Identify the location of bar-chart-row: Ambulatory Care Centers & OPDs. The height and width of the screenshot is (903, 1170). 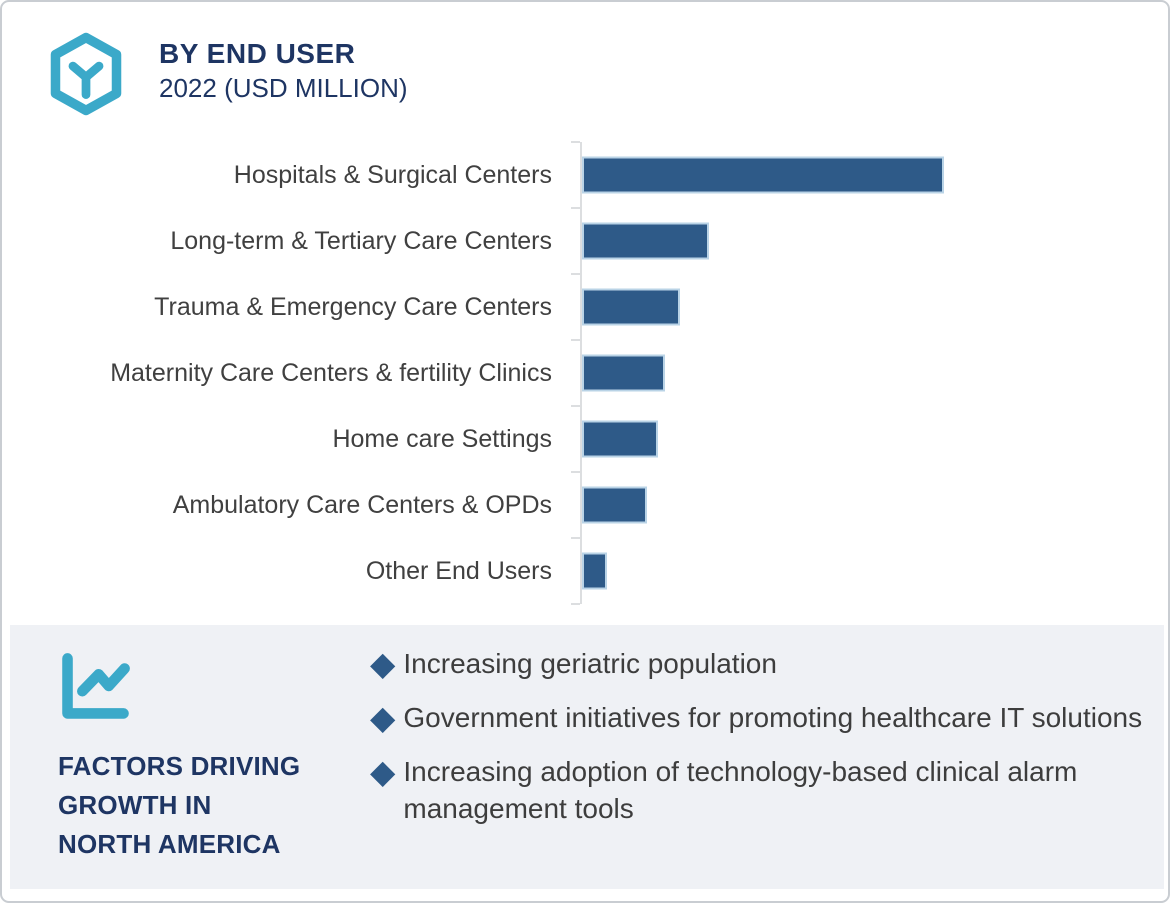
(586, 504).